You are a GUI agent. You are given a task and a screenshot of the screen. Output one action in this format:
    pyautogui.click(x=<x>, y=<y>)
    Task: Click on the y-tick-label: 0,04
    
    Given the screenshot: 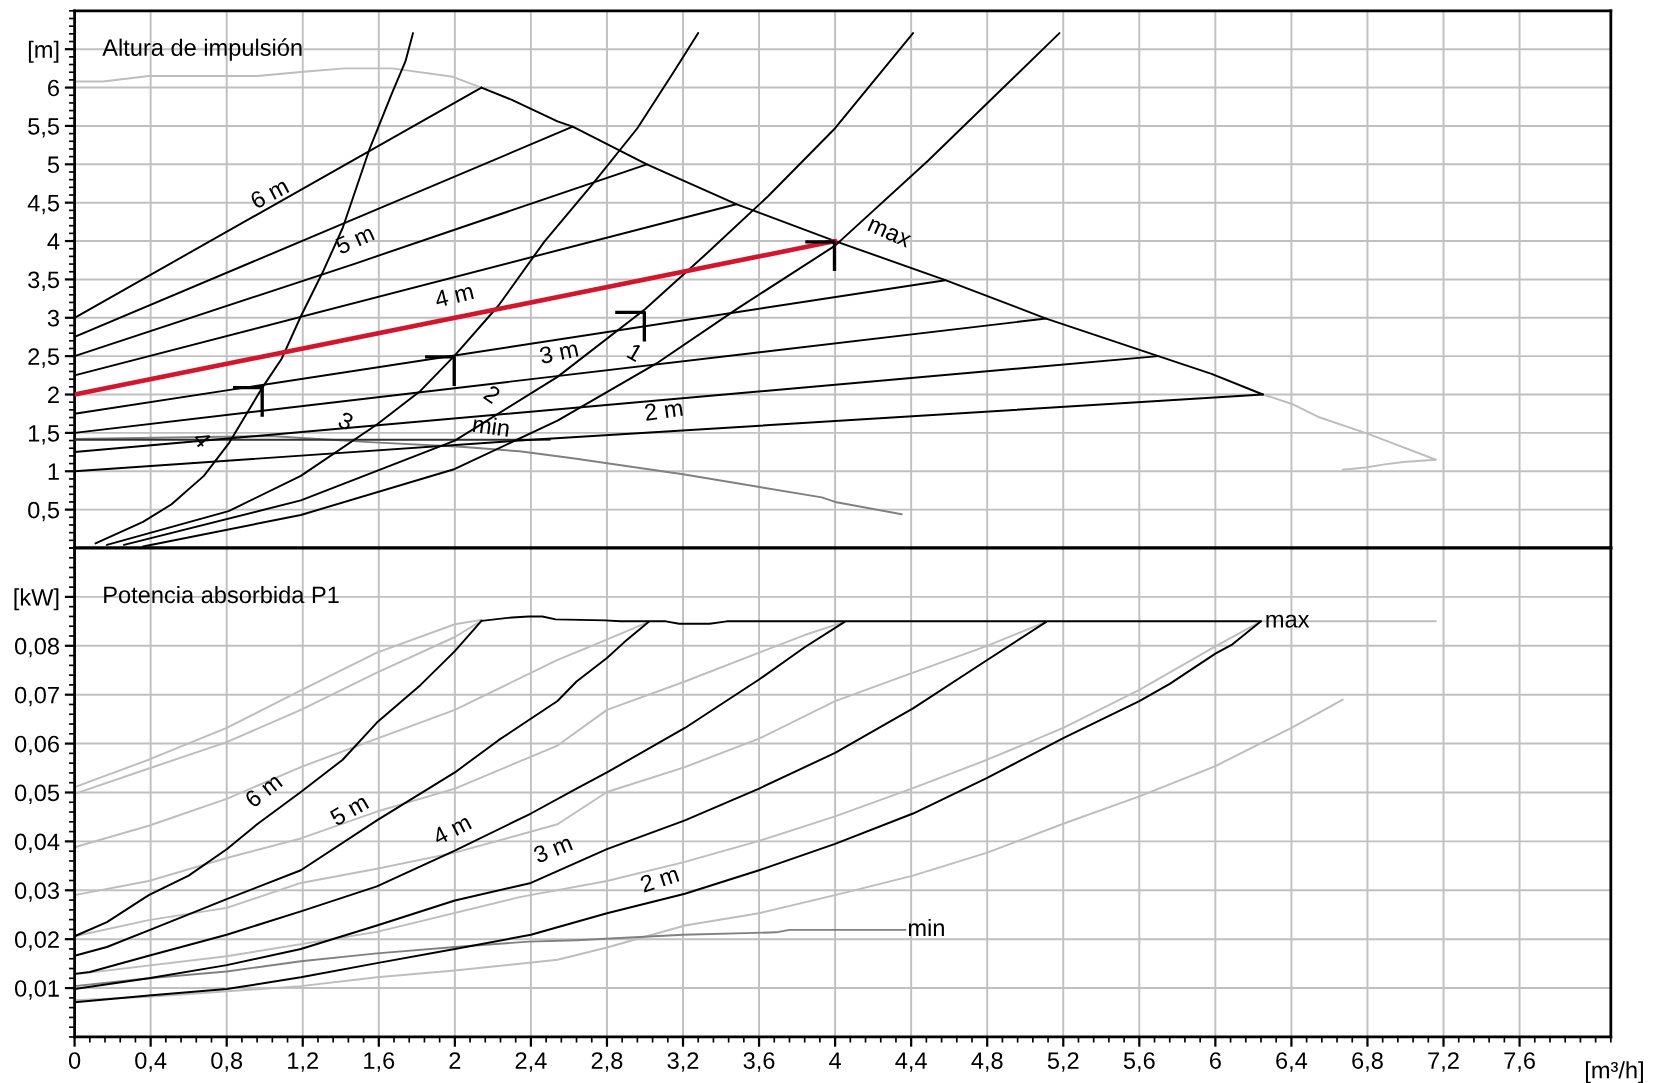 What is the action you would take?
    pyautogui.click(x=37, y=843)
    